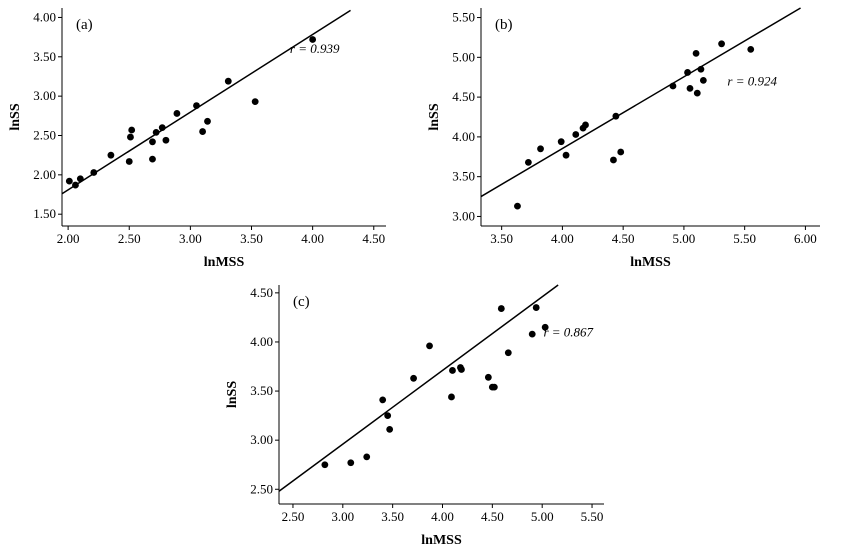  Describe the element at coordinates (44, 213) in the screenshot. I see `y-tick-label: 1.50` at that location.